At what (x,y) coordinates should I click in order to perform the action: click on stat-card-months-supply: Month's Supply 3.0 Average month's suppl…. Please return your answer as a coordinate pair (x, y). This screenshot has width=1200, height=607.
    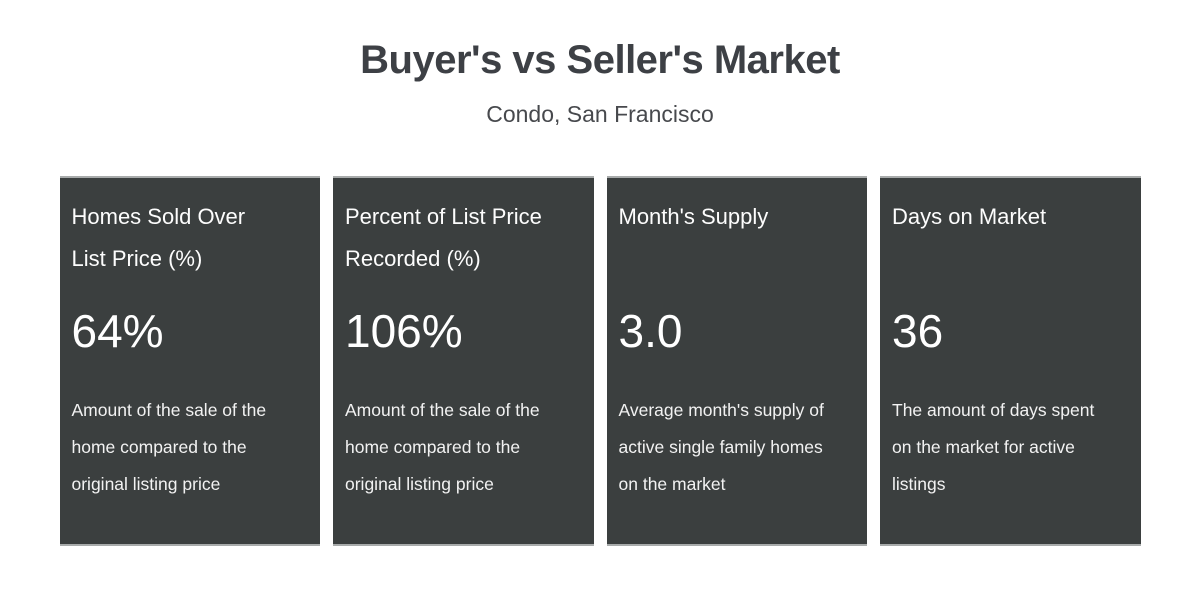
    Looking at the image, I should click on (736, 361).